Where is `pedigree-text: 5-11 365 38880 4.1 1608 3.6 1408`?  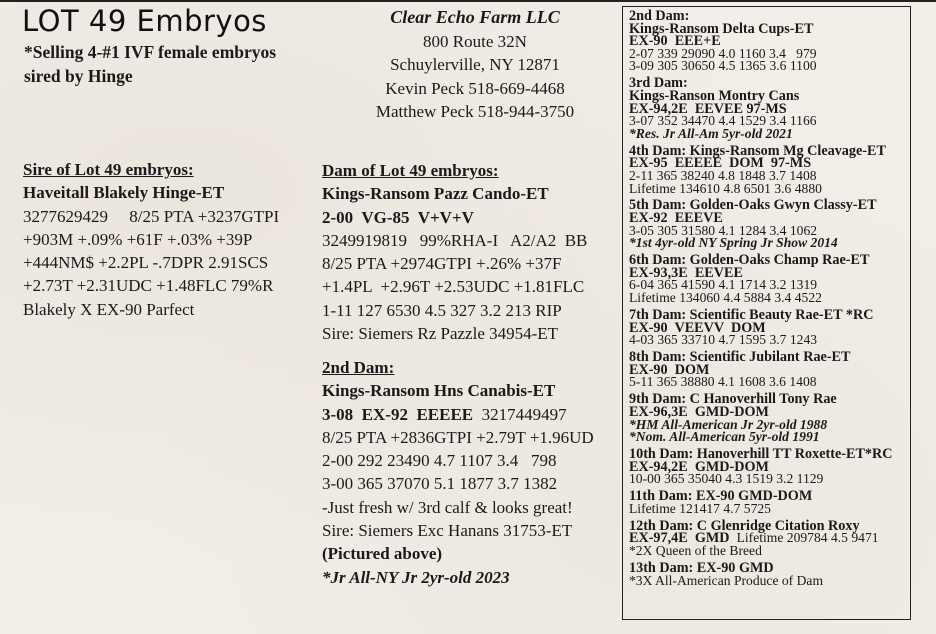 pedigree-text: 5-11 365 38880 4.1 1608 3.6 1408 is located at coordinates (723, 382).